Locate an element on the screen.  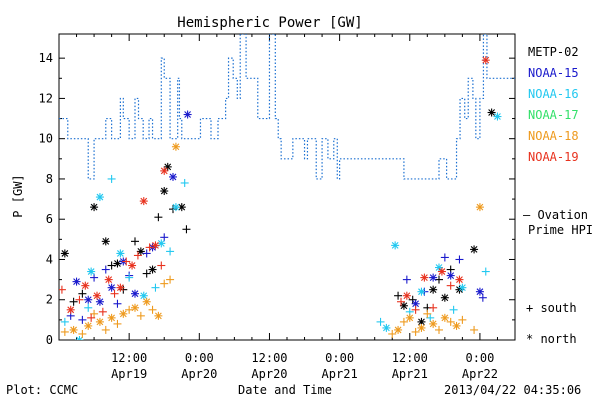
south-marker-legend: + south is located at coordinates (551, 308).